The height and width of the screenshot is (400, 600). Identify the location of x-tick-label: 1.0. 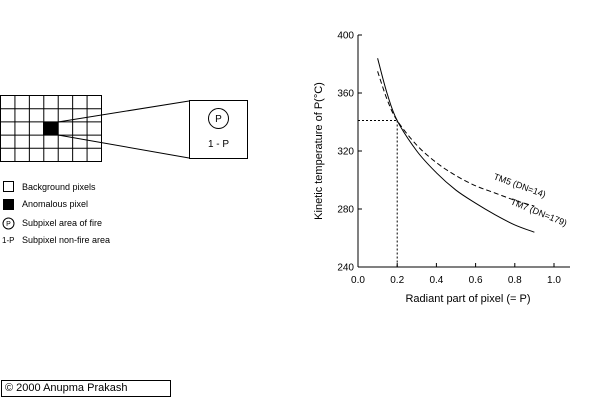
(554, 280).